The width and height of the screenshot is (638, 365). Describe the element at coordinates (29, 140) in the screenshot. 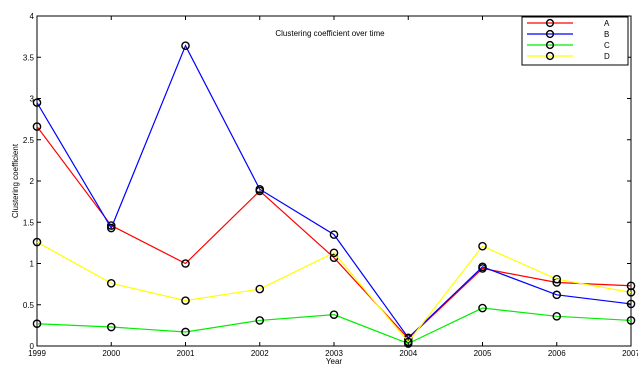

I see `y-tick-label: 2.5` at that location.